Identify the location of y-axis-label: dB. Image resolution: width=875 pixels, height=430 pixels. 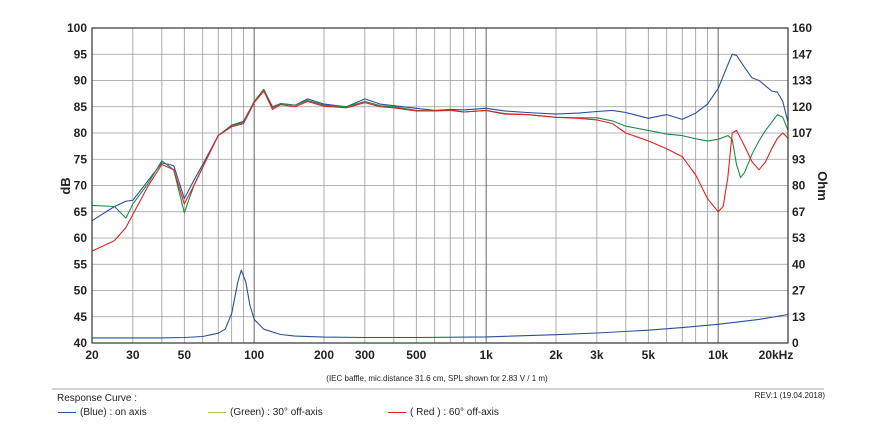
(65, 185).